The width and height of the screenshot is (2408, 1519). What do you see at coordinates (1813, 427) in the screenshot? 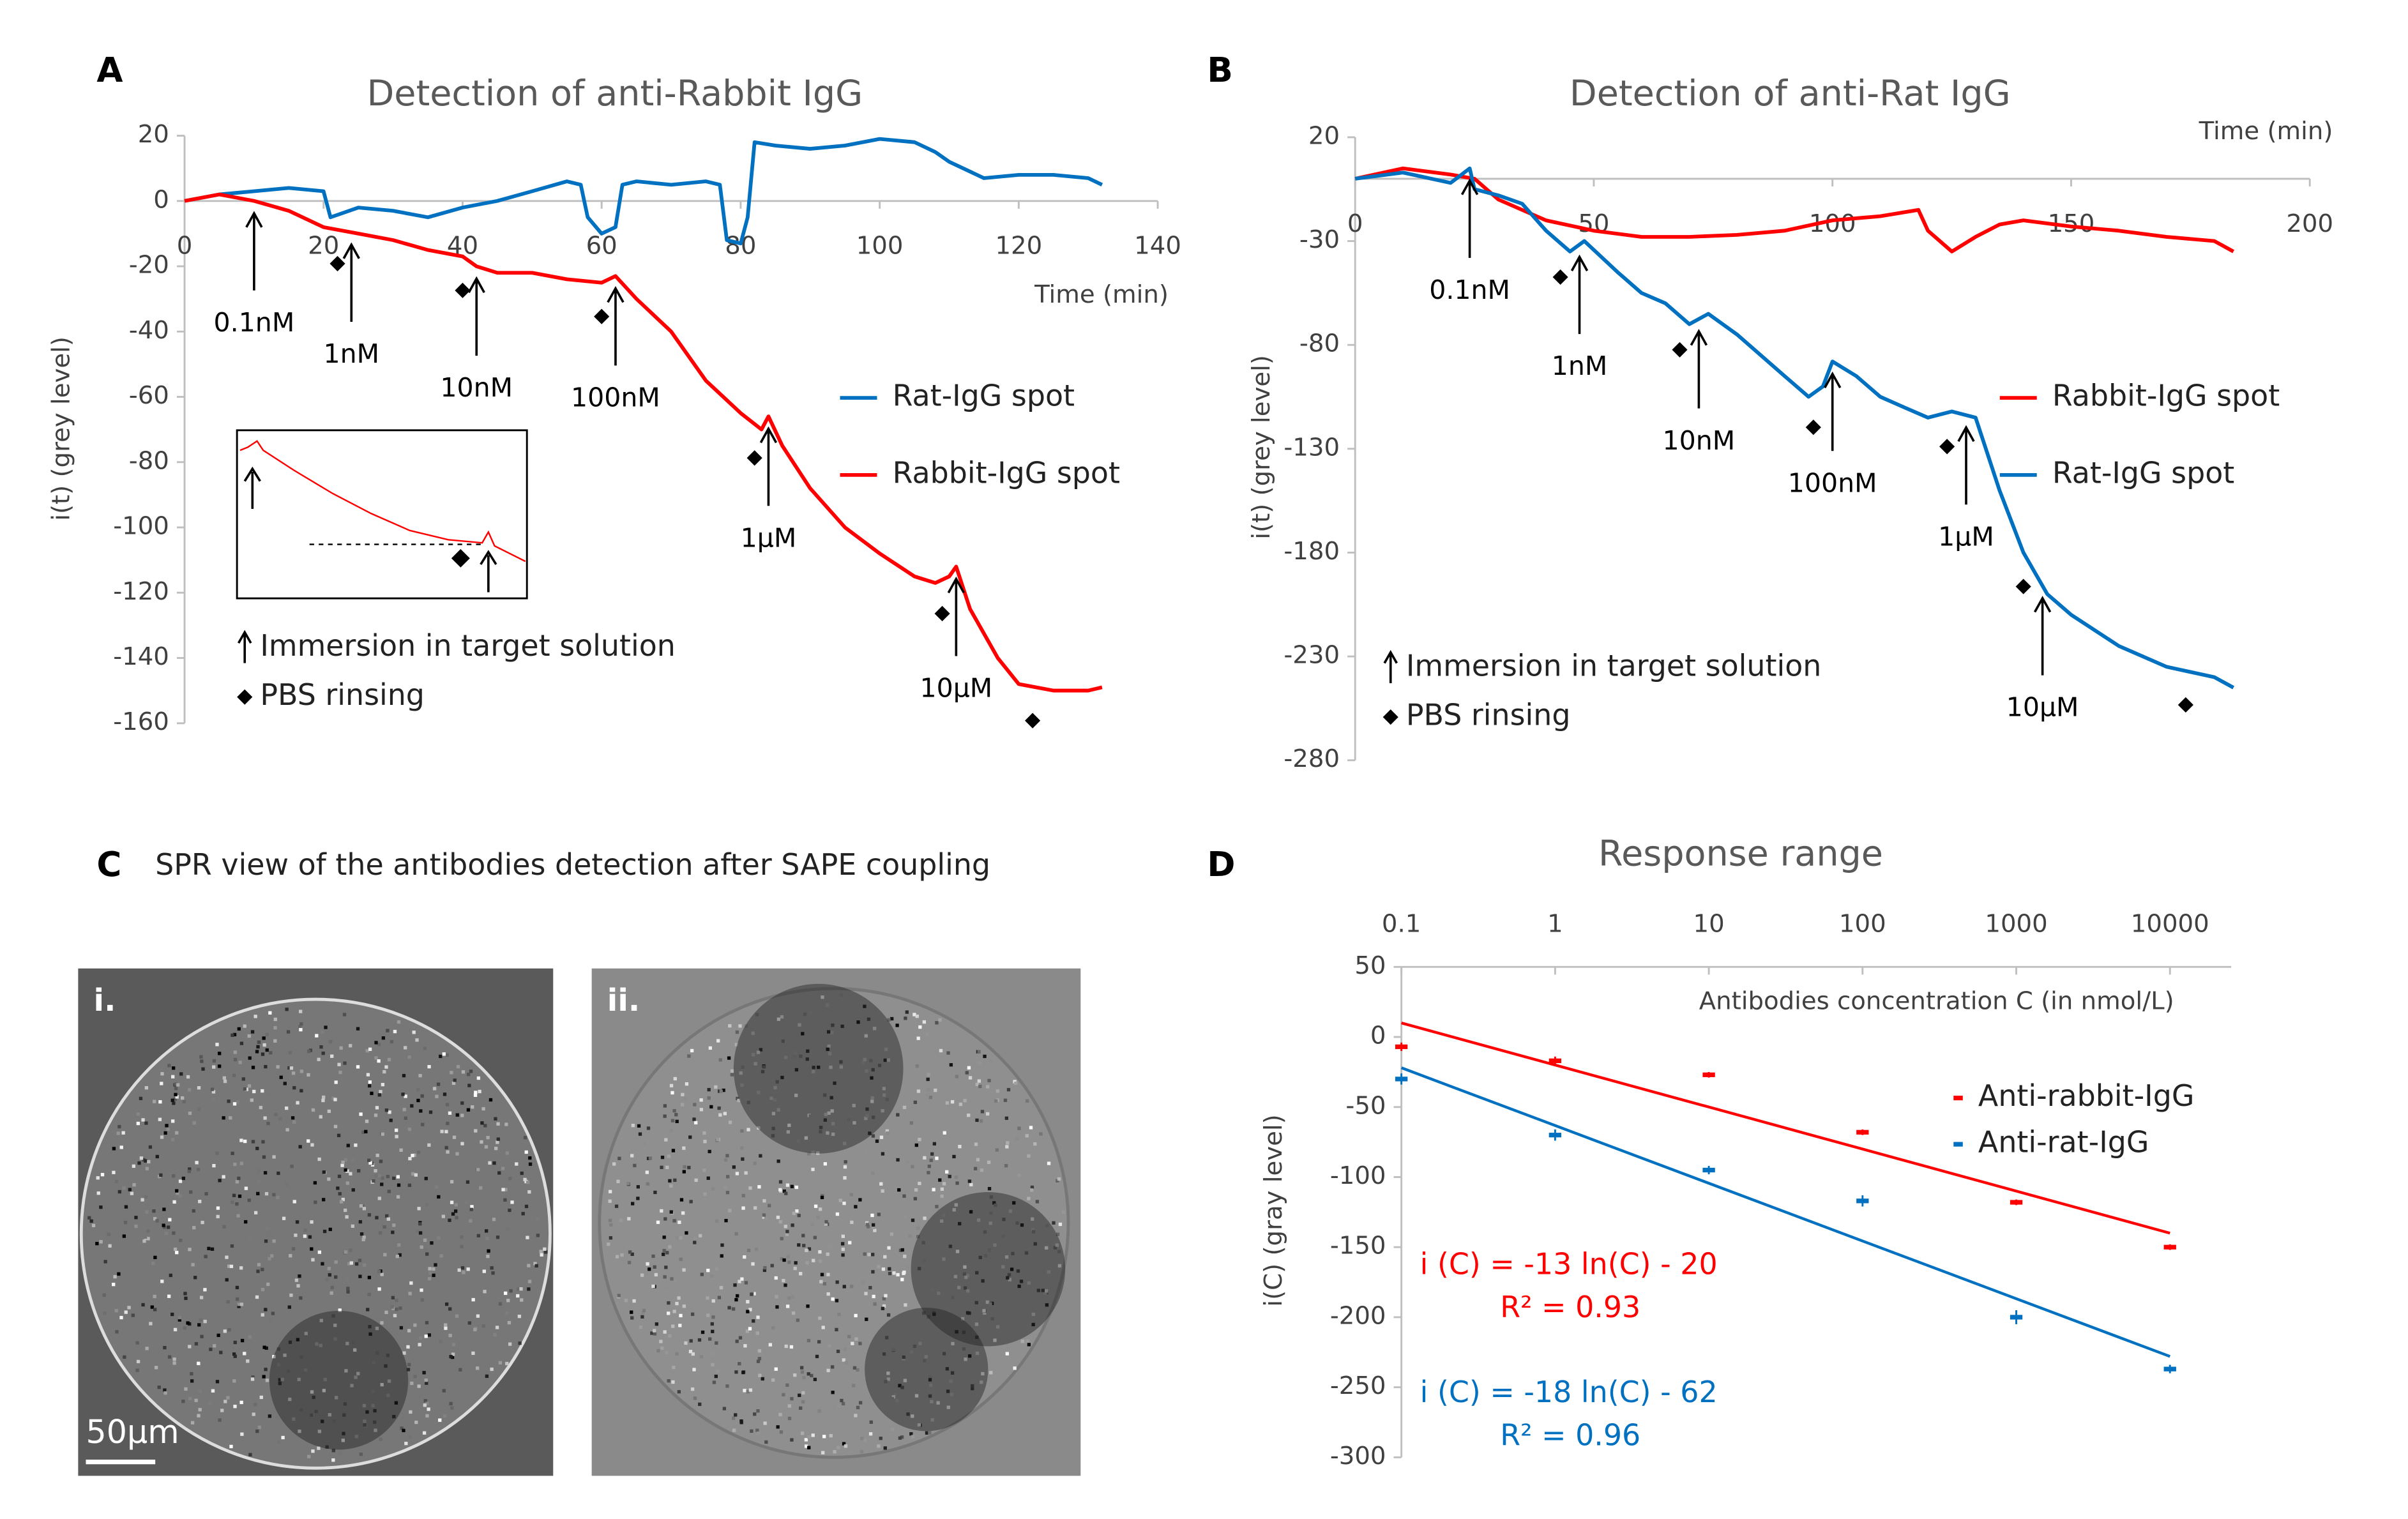
I see `rinse-marker` at bounding box center [1813, 427].